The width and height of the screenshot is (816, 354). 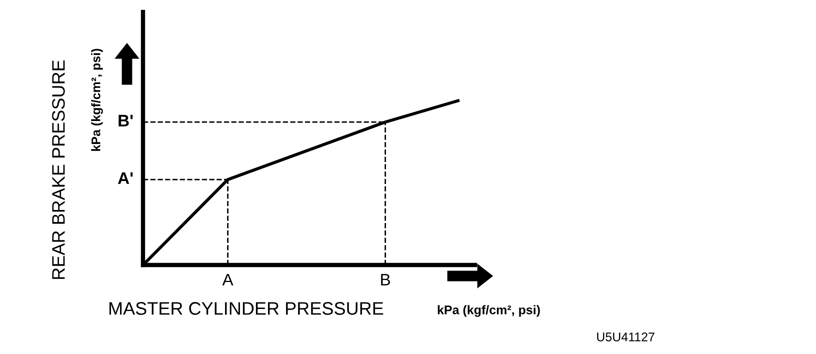 I want to click on x-tick-label: A, so click(x=228, y=280).